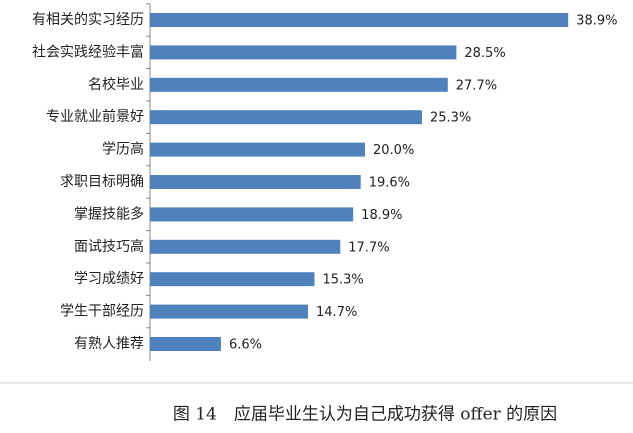  What do you see at coordinates (123, 149) in the screenshot?
I see `category-label: 学历高` at bounding box center [123, 149].